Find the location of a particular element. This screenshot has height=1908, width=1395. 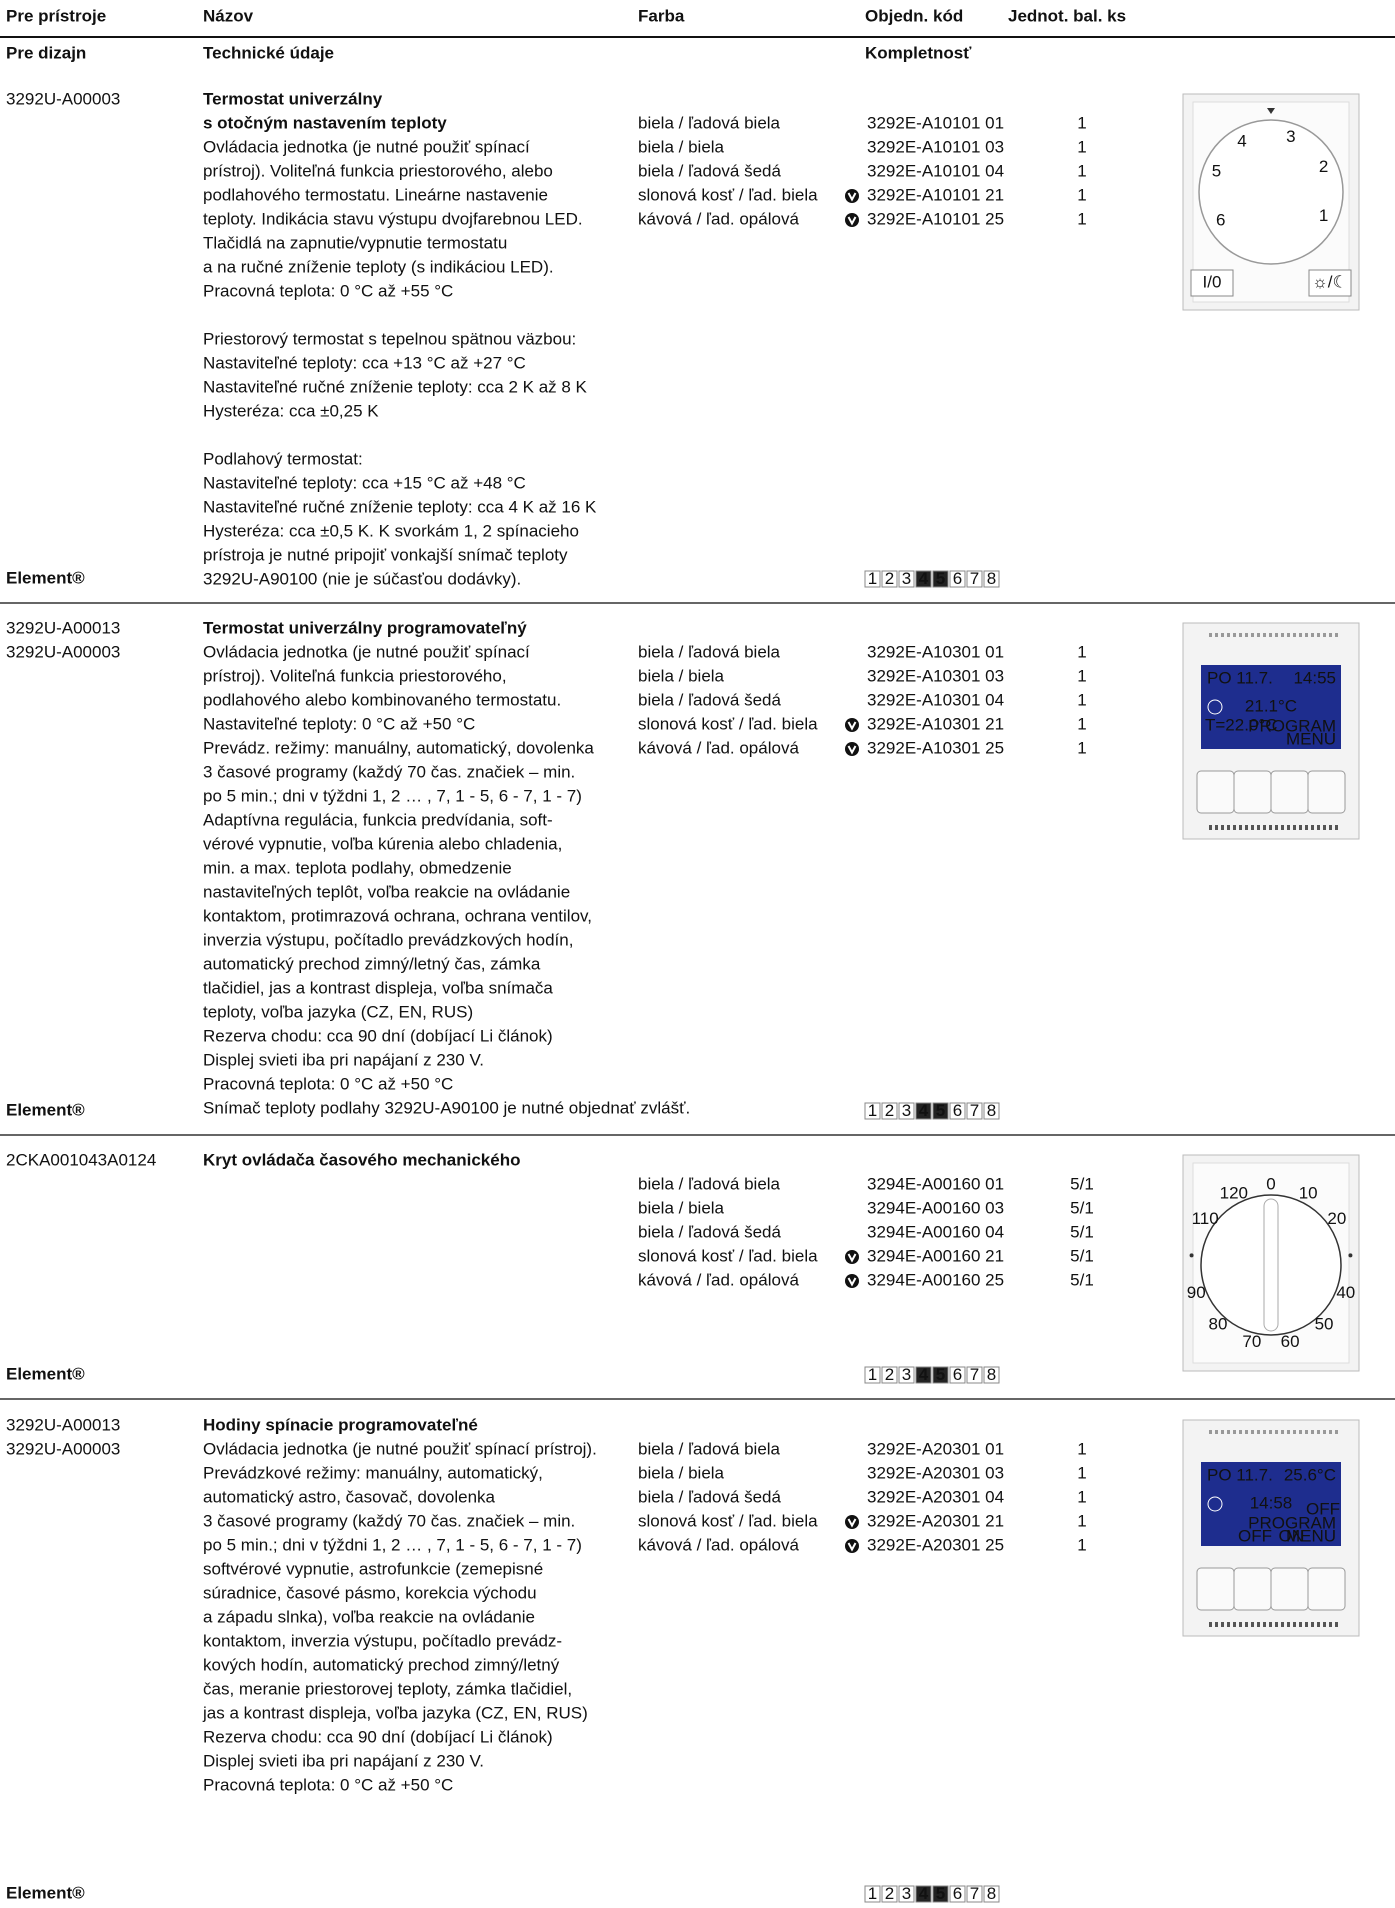

scale-label: 8 is located at coordinates (991, 1374).